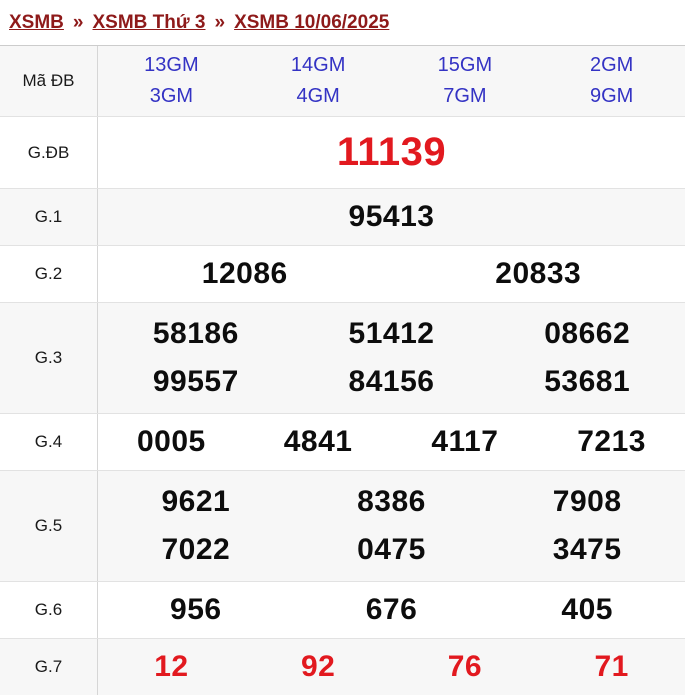  What do you see at coordinates (587, 501) in the screenshot?
I see `prize-value: 7908` at bounding box center [587, 501].